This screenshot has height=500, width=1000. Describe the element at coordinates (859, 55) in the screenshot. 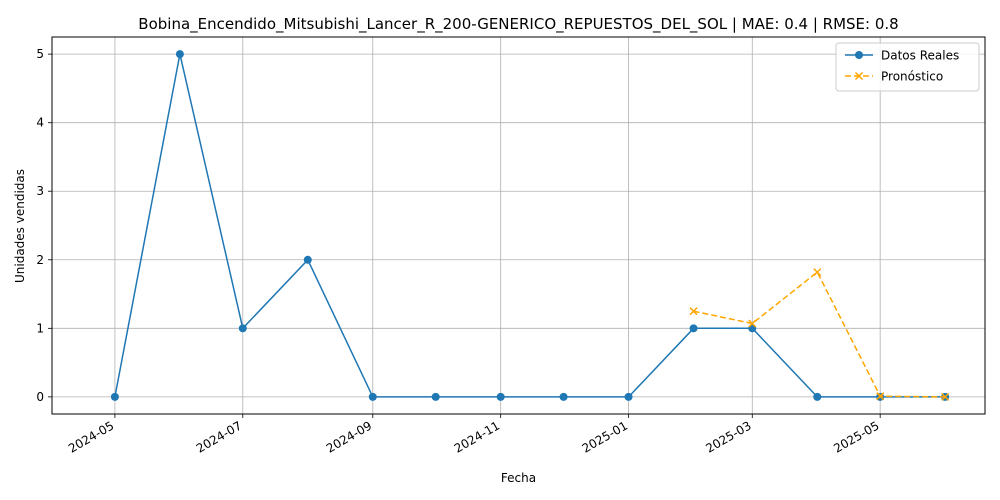

I see `legend-marker-datos-reales` at that location.